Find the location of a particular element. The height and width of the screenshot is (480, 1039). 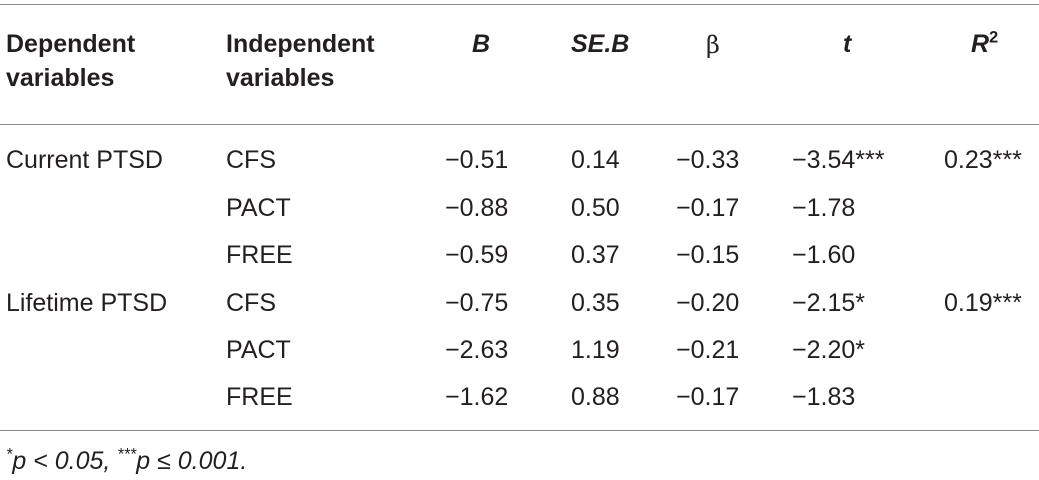

cell-r2: 0.23*** is located at coordinates (983, 160).